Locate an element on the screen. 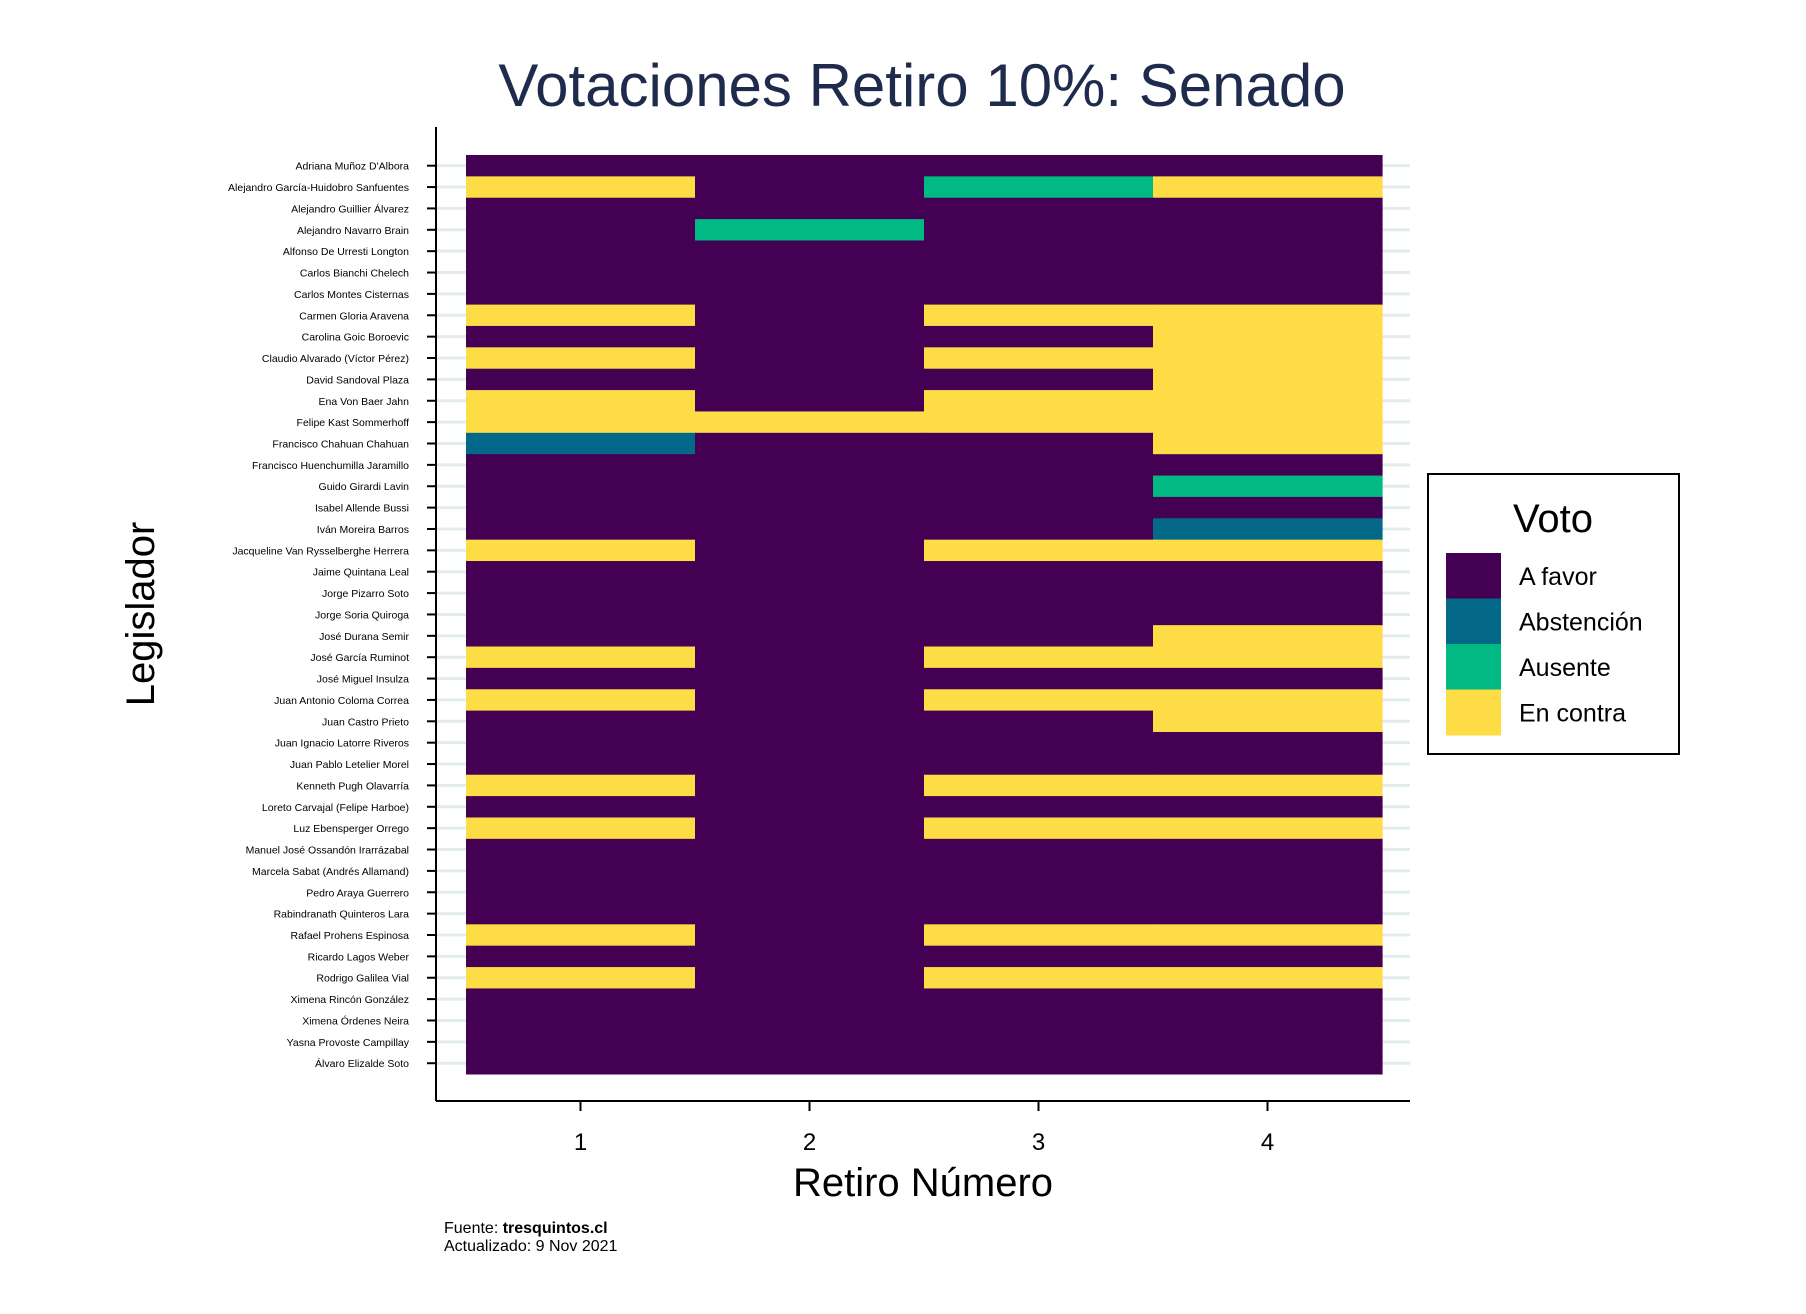  x-axis-label: Retiro Número is located at coordinates (923, 1183).